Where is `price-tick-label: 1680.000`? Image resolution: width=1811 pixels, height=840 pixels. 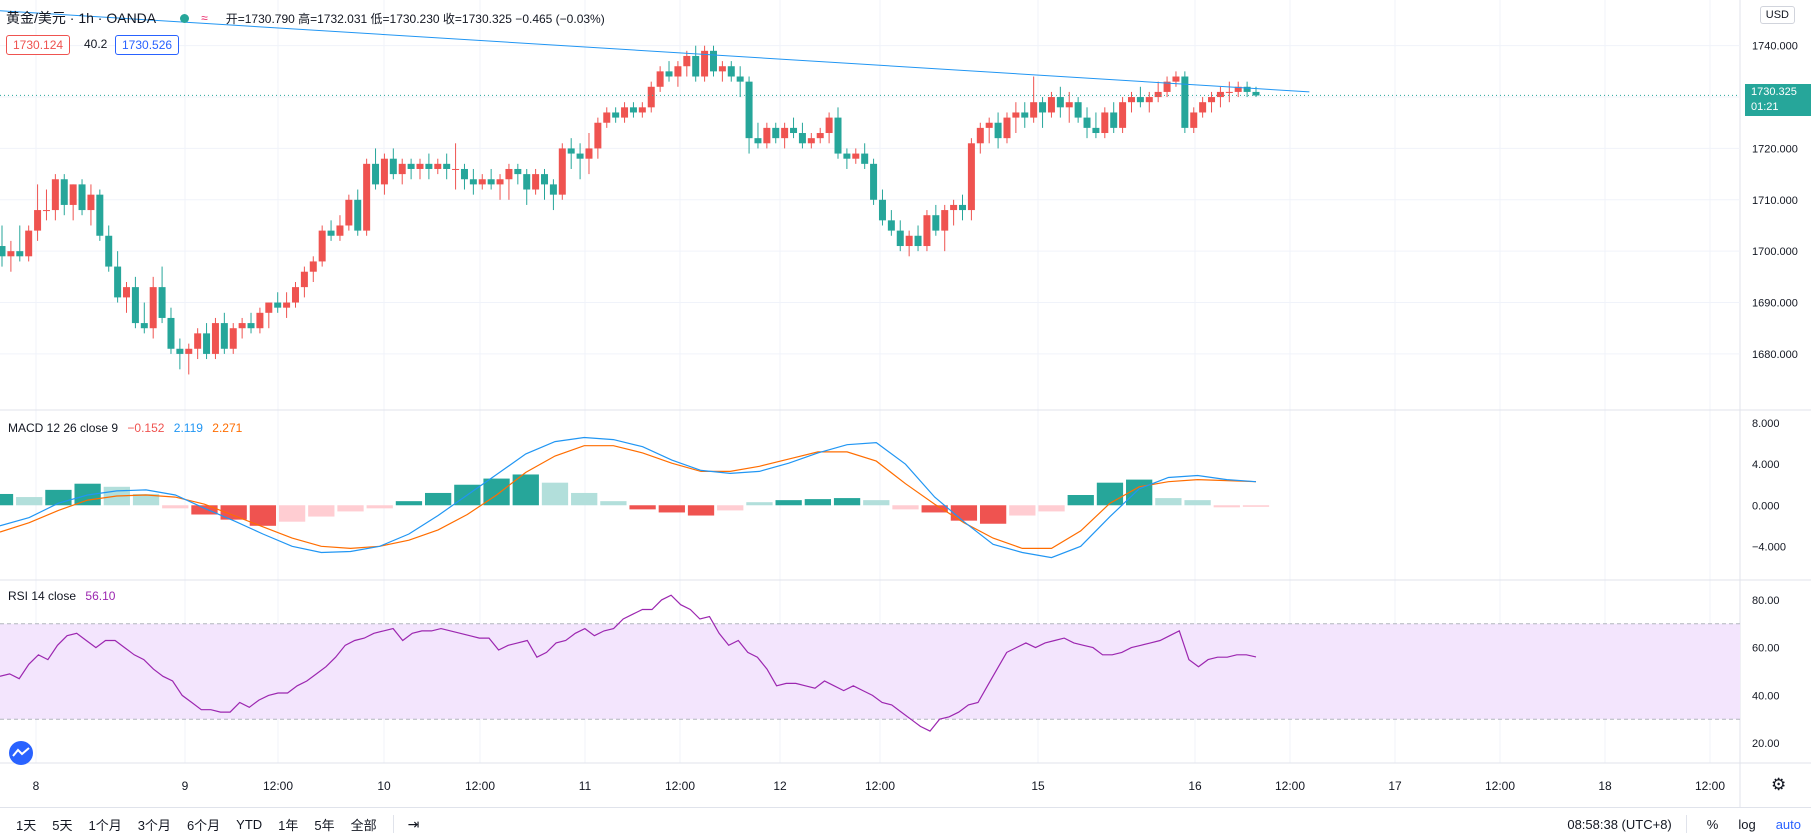 price-tick-label: 1680.000 is located at coordinates (1775, 355).